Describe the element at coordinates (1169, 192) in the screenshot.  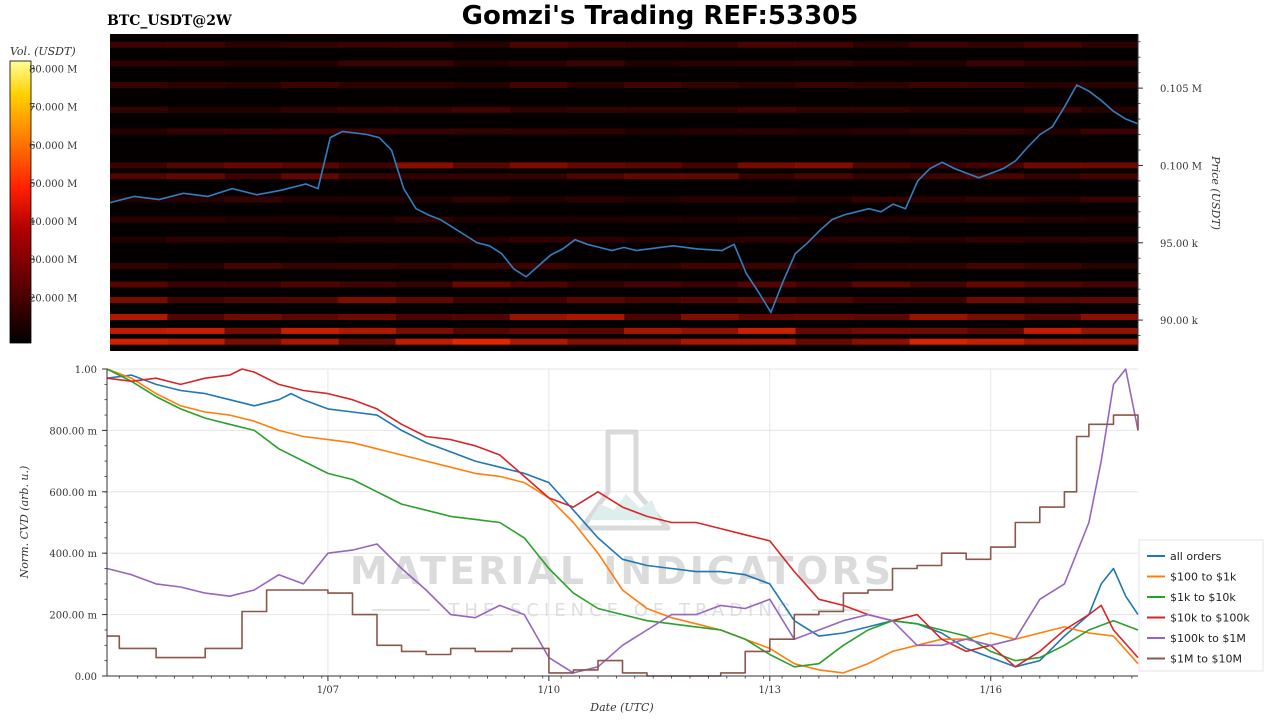
I see `price-axis: 0.105 M 0.100 M 95.00 k 90.00 k` at that location.